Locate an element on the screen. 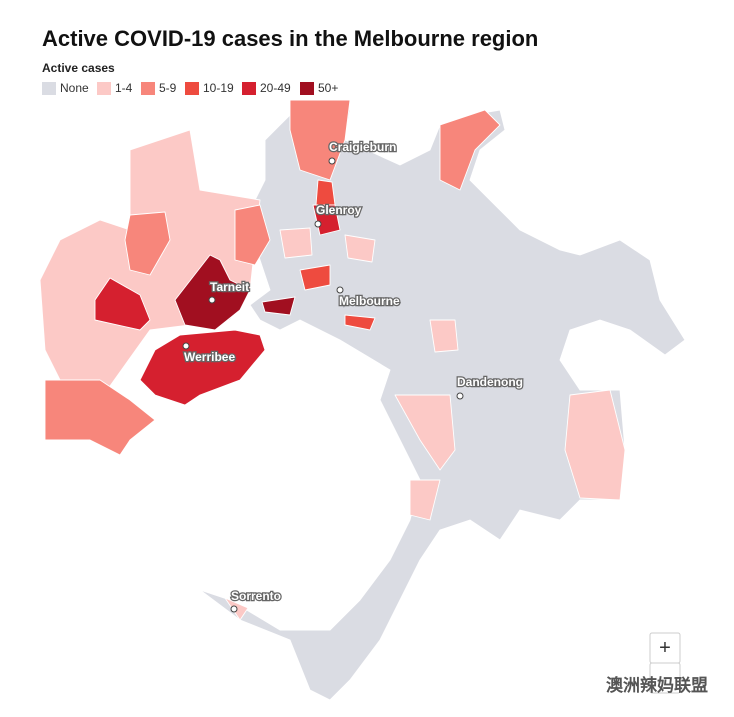 The width and height of the screenshot is (734, 717). place-label: Craigieburn is located at coordinates (362, 147).